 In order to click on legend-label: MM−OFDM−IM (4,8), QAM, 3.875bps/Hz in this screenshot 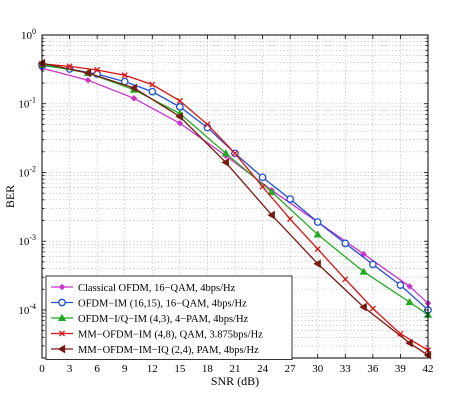, I will do `click(170, 334)`.